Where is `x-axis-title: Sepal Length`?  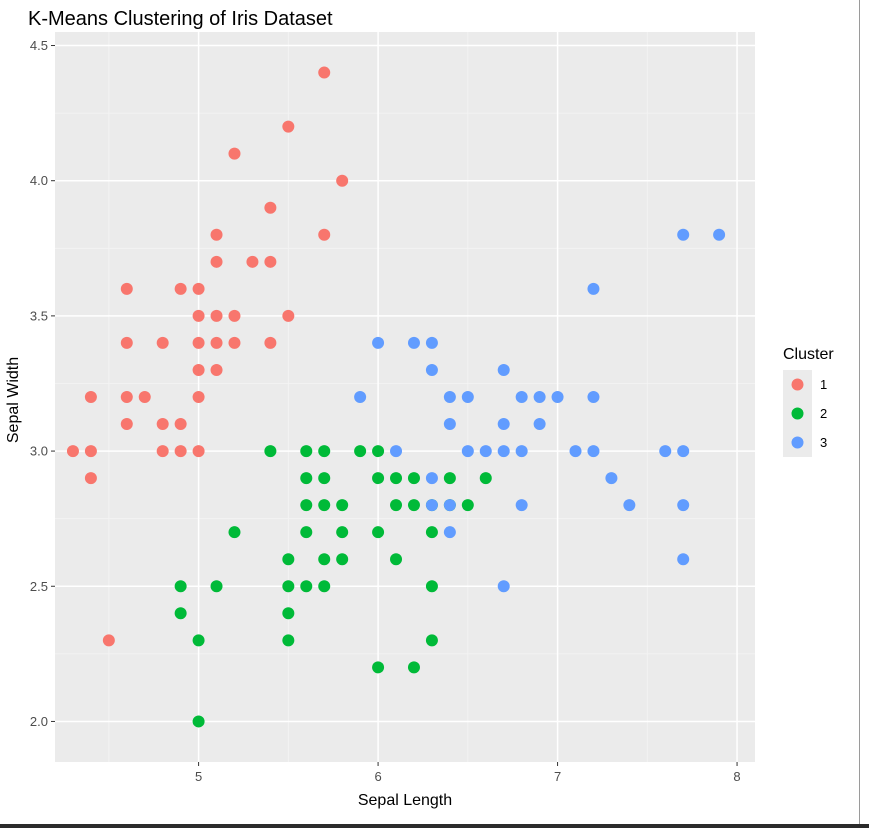 x-axis-title: Sepal Length is located at coordinates (405, 800).